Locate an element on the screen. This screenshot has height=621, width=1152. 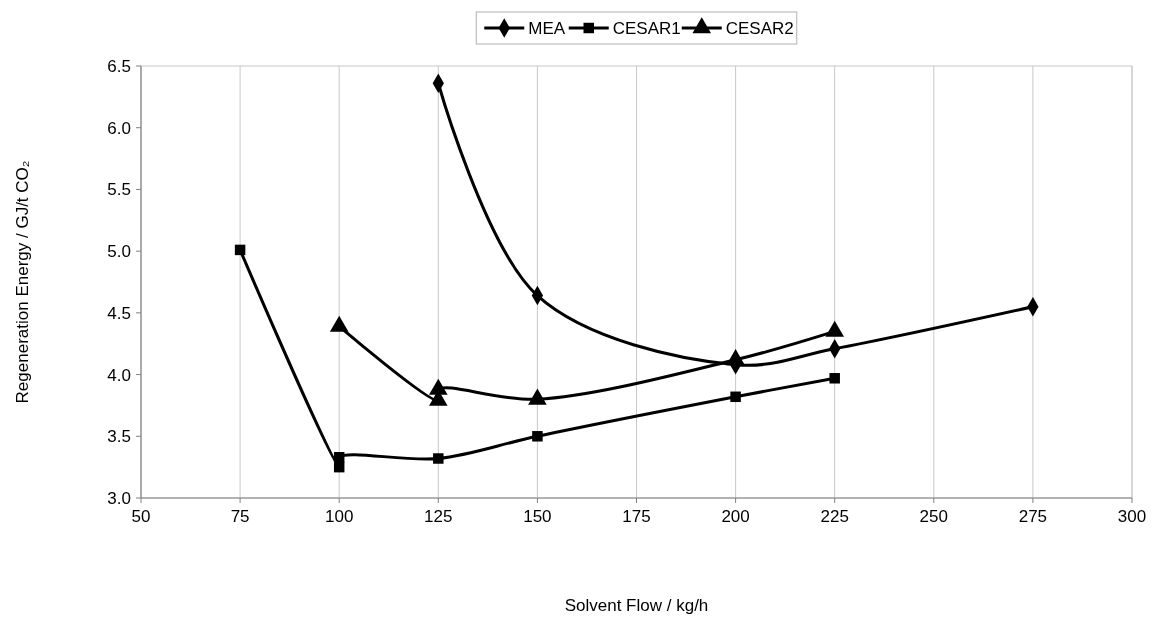
x-tick-label: 50 is located at coordinates (141, 516).